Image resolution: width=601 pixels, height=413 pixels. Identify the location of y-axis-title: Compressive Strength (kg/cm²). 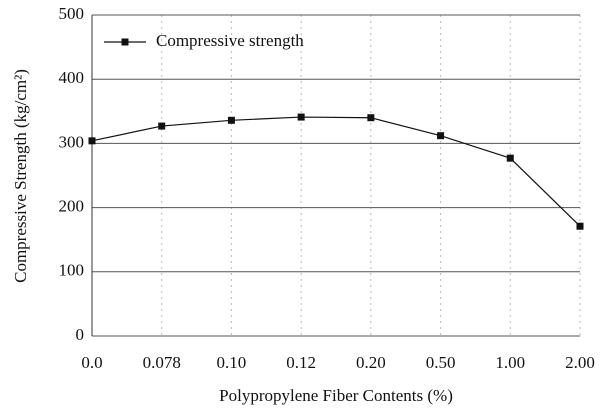
(20, 176).